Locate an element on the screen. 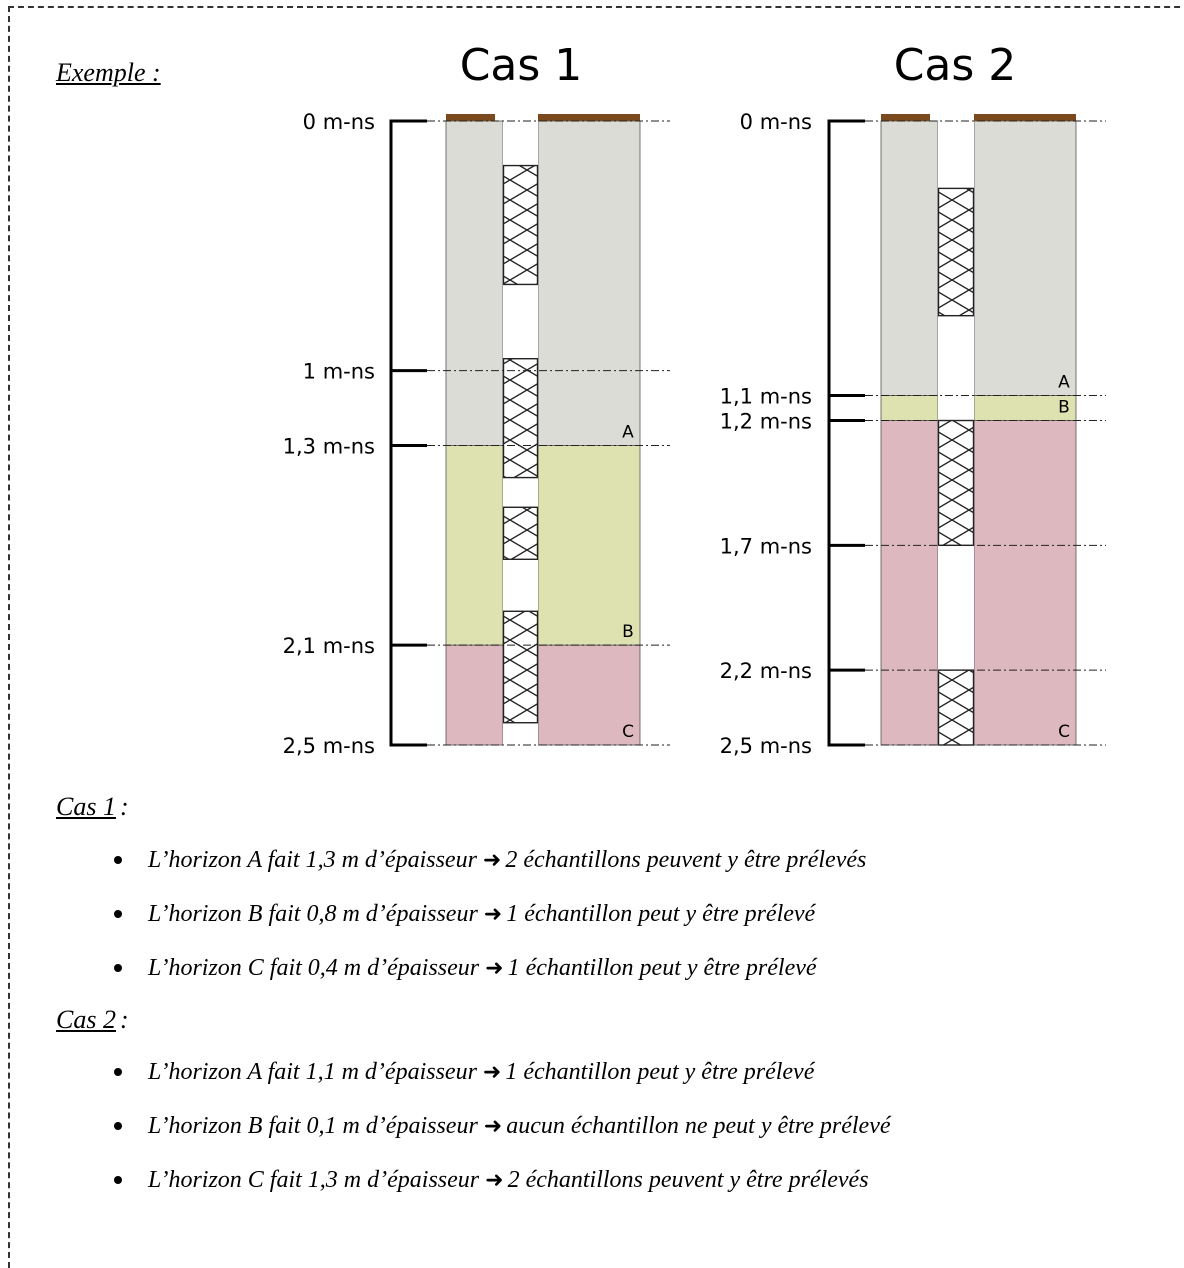  example-label: Exemple : is located at coordinates (108, 72).